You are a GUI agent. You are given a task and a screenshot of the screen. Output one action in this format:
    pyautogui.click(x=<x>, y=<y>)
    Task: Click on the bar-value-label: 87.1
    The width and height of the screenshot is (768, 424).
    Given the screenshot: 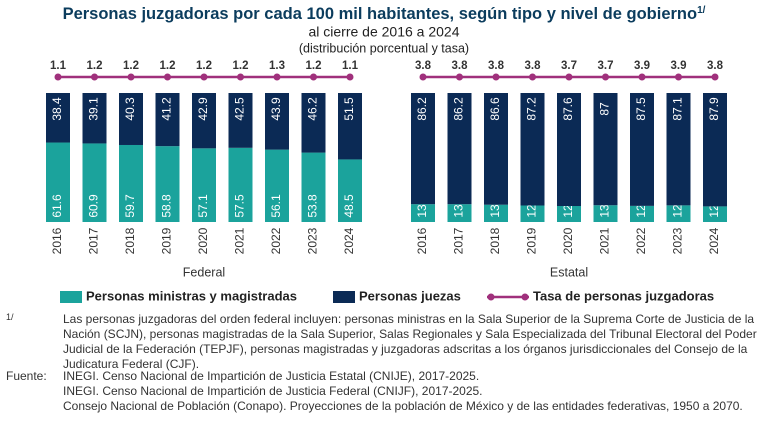 What is the action you would take?
    pyautogui.click(x=678, y=109)
    